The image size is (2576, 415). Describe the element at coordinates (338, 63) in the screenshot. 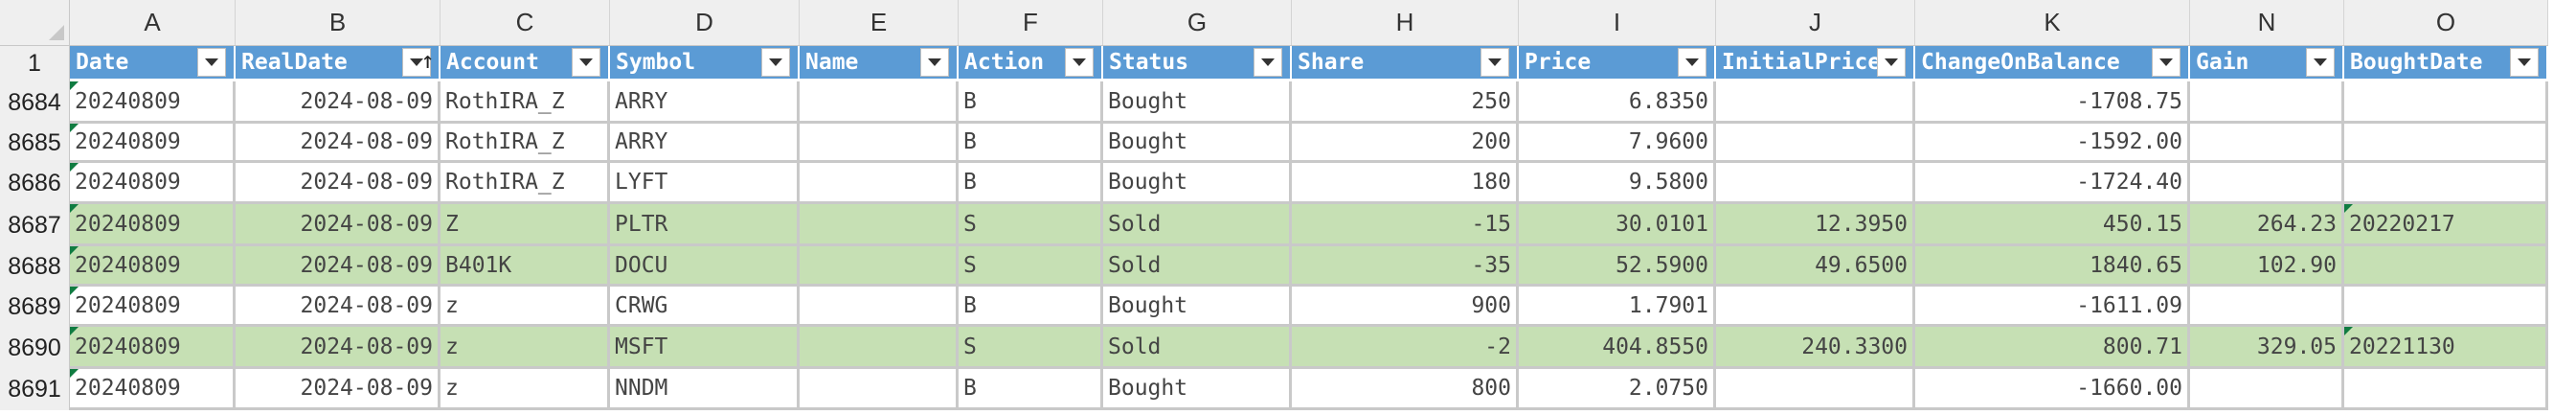

I see `header-cell-realdate: RealDate ↑` at that location.